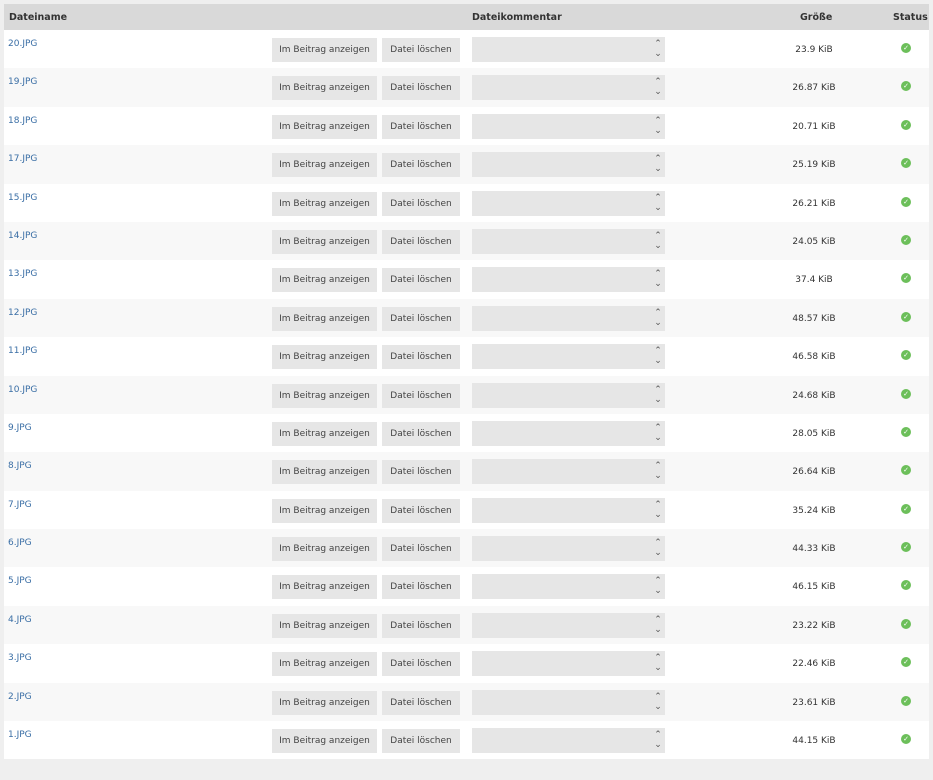 This screenshot has width=933, height=780. Describe the element at coordinates (23, 120) in the screenshot. I see `file-link: 18.JPG` at that location.